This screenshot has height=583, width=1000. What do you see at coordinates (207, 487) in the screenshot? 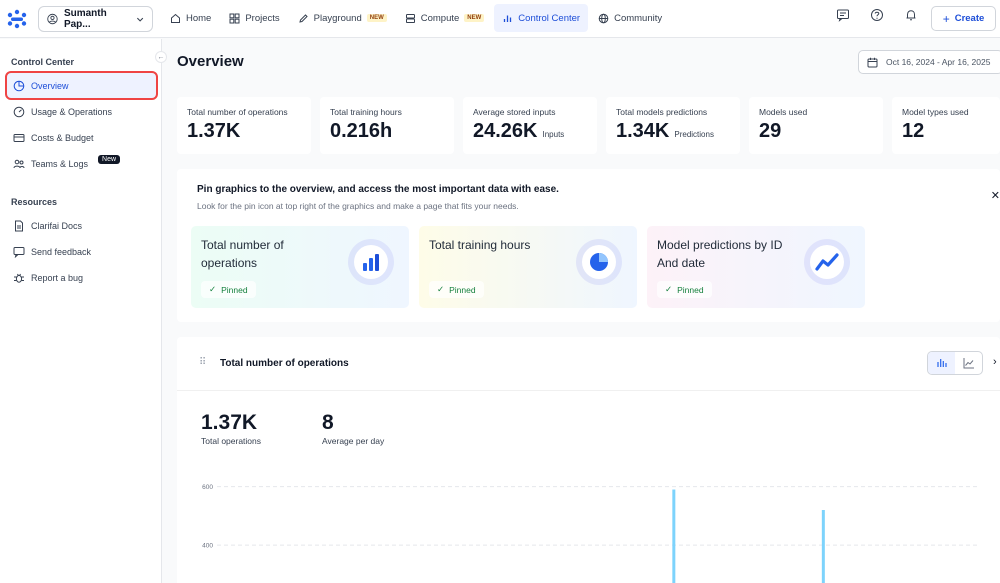
I see `y-tick-label: 600` at bounding box center [207, 487].